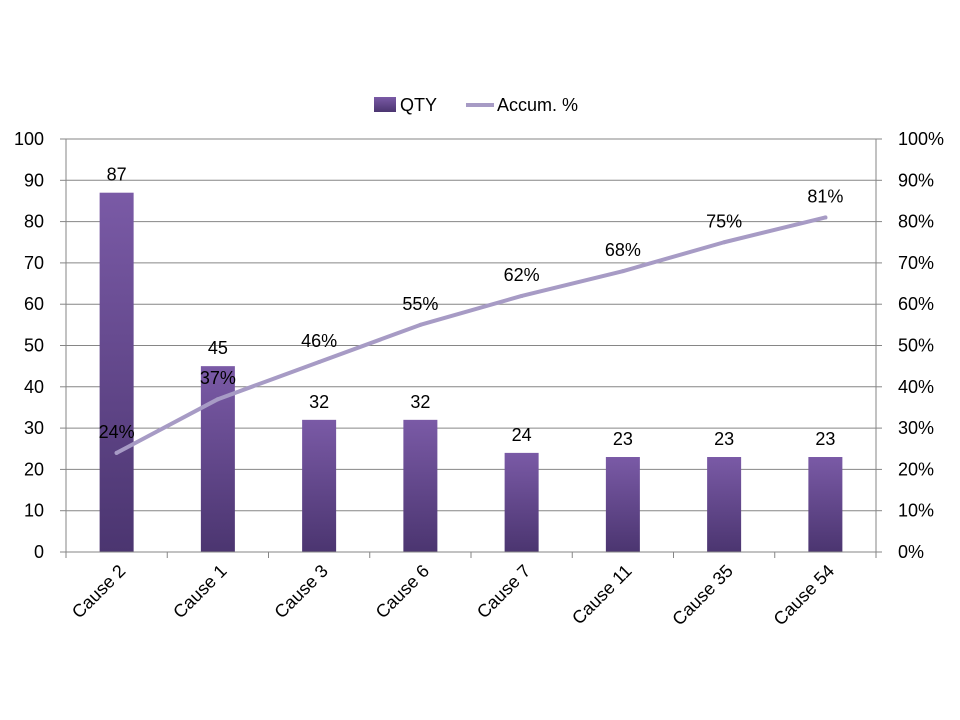 This screenshot has width=960, height=720. I want to click on accum-data-label: 55%, so click(420, 304).